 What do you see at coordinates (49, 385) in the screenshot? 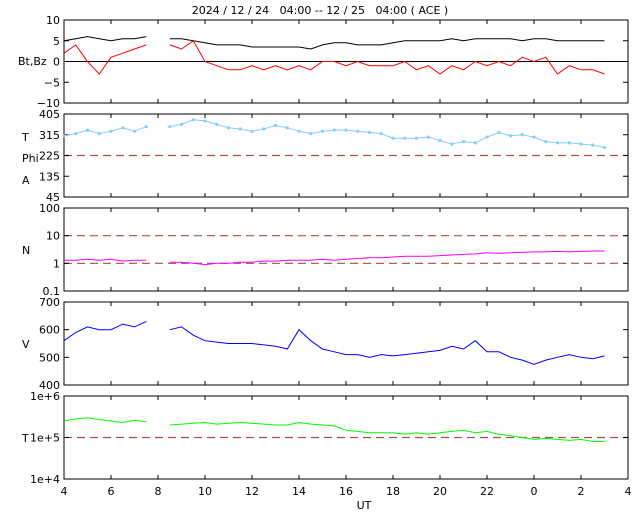
I see `y-tick-label-speed-3: 400` at bounding box center [49, 385].